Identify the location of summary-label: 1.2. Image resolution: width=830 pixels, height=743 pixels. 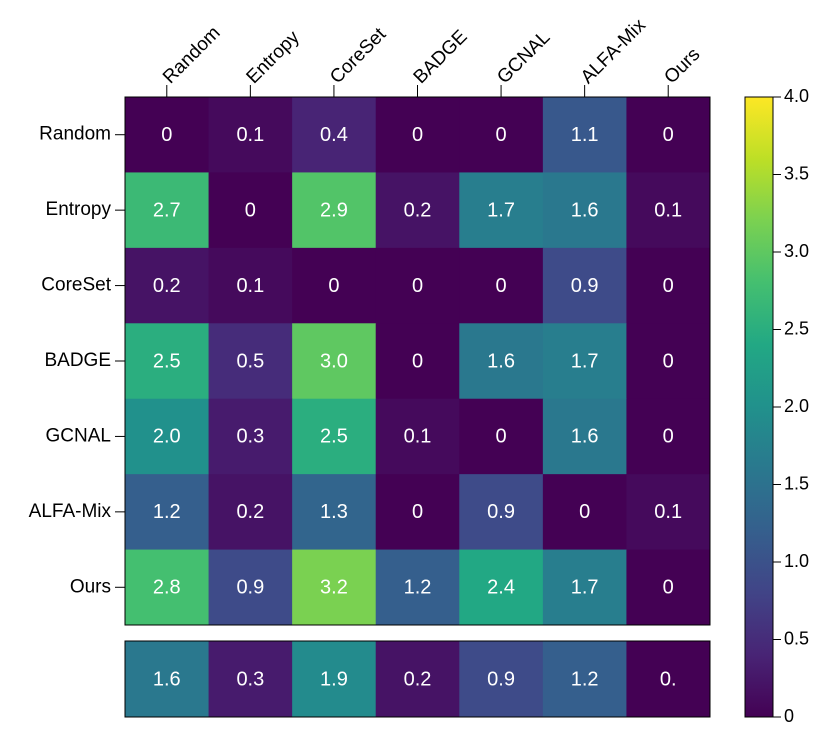
(585, 679).